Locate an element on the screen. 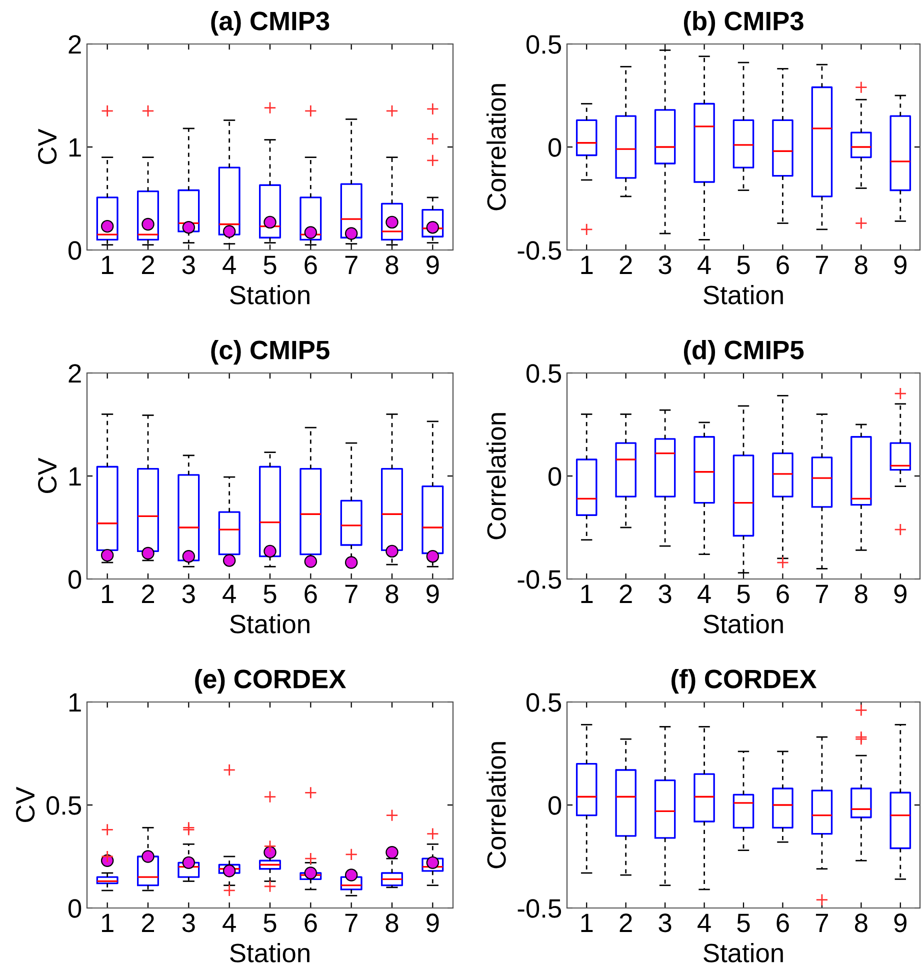  chart-title: (c) CMIP5 is located at coordinates (270, 352).